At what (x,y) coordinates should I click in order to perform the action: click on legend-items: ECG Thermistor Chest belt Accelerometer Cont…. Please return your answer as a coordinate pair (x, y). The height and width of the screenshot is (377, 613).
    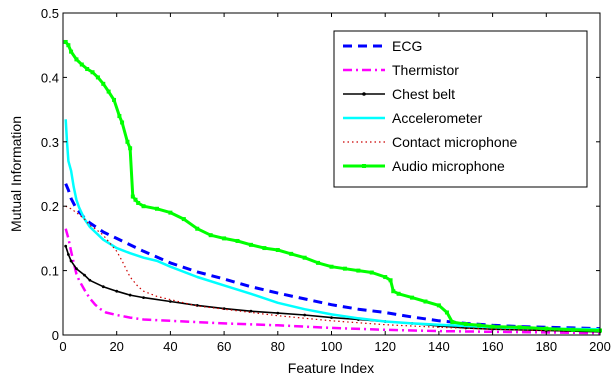
    Looking at the image, I should click on (430, 106).